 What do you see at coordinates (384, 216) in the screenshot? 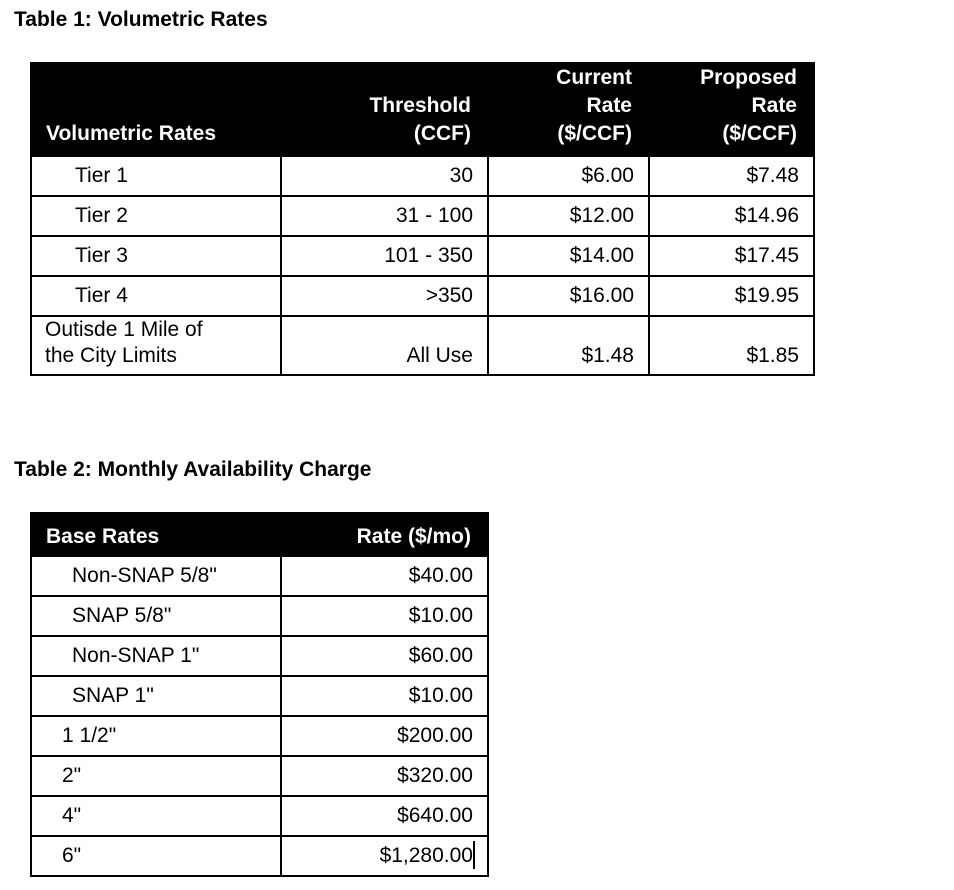
I see `threshold-value: 31 - 100` at bounding box center [384, 216].